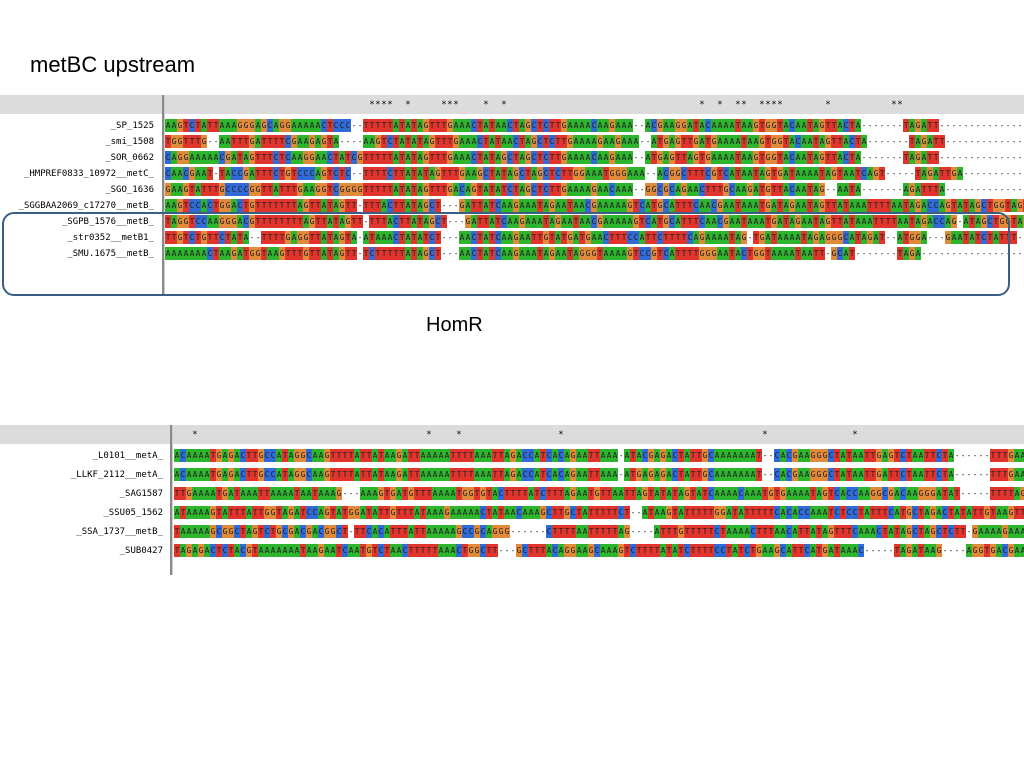 The height and width of the screenshot is (768, 1024). I want to click on sequence-name: _SGO_1636, so click(129, 190).